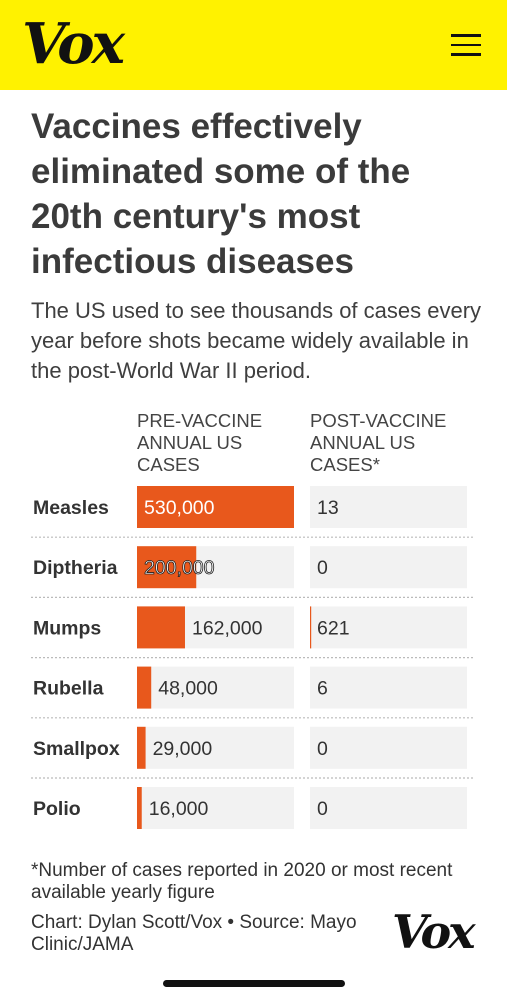 This screenshot has width=507, height=1000. Describe the element at coordinates (322, 689) in the screenshot. I see `post-vaccine-value-label: 6` at that location.